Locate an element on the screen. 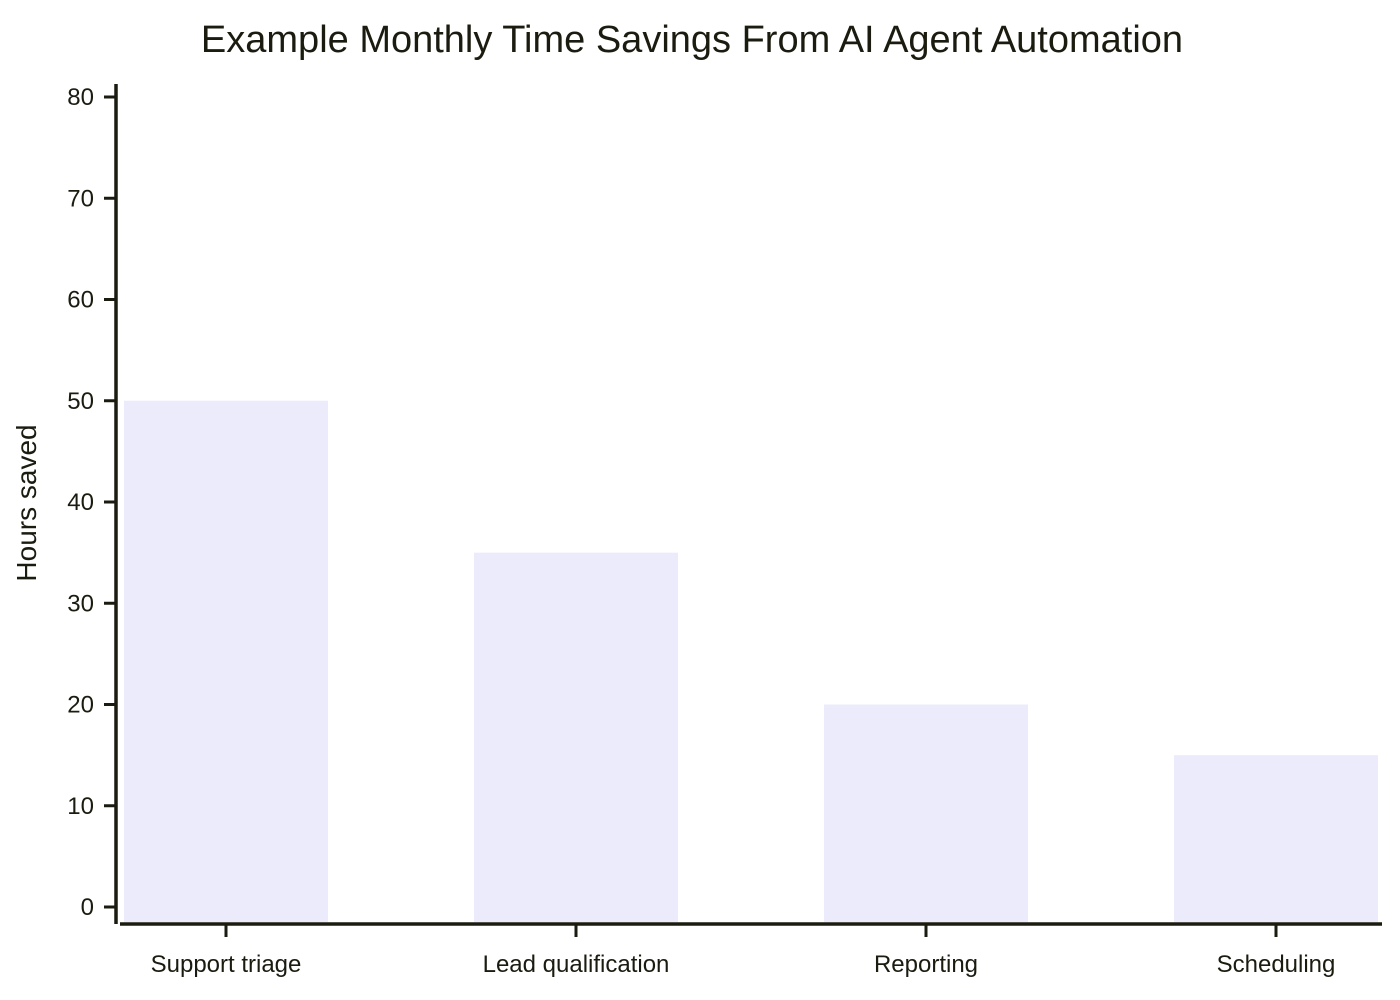 This screenshot has width=1400, height=1000. y-tick-label: 50 is located at coordinates (80, 401).